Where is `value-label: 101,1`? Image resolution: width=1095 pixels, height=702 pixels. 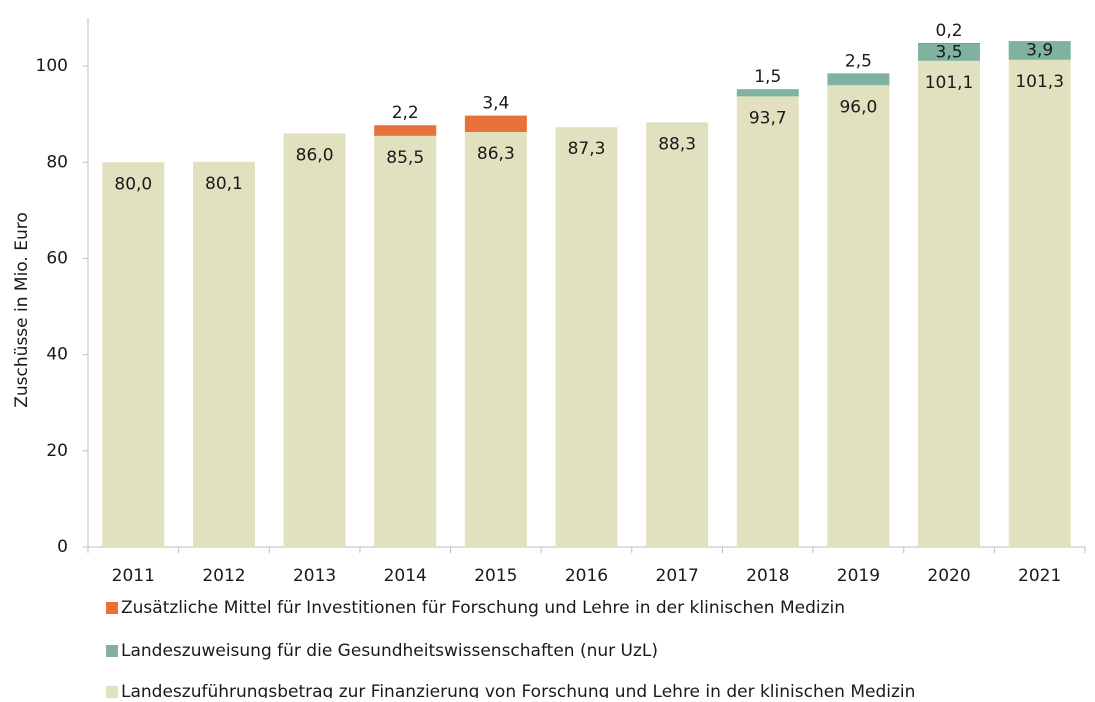 value-label: 101,1 is located at coordinates (949, 83).